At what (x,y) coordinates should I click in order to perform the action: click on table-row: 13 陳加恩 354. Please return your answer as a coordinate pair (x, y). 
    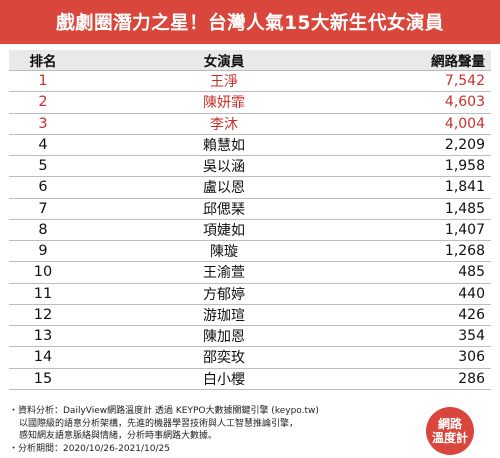
    Looking at the image, I should click on (250, 337).